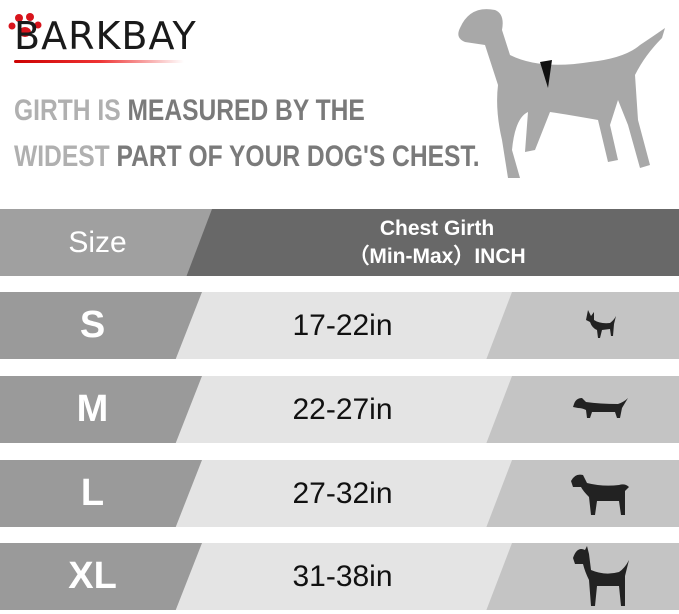 The width and height of the screenshot is (679, 614). I want to click on header-chest-girth-line-2: （Min-Max）INCH, so click(437, 256).